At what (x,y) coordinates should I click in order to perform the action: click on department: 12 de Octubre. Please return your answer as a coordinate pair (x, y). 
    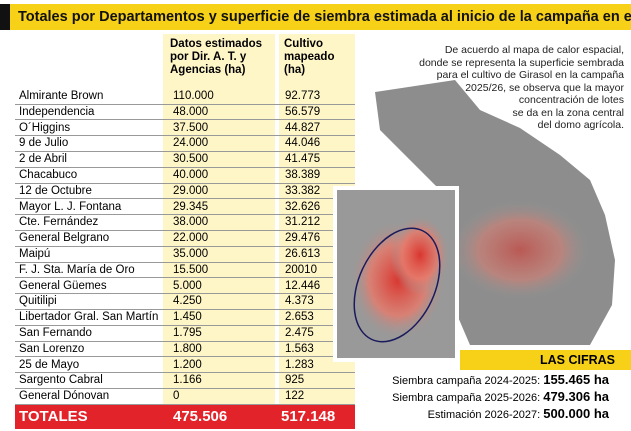
    Looking at the image, I should click on (55, 190).